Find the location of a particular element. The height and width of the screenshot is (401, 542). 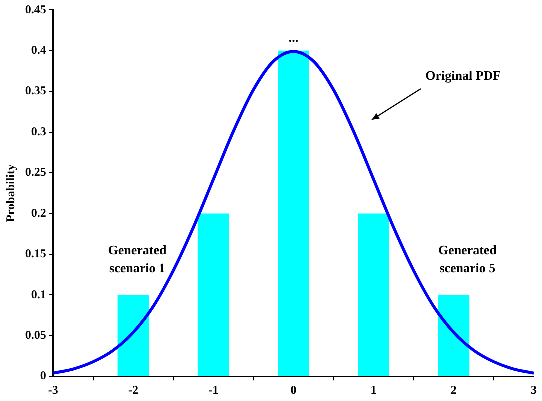

annotation: Generated scenario 1 is located at coordinates (138, 259).